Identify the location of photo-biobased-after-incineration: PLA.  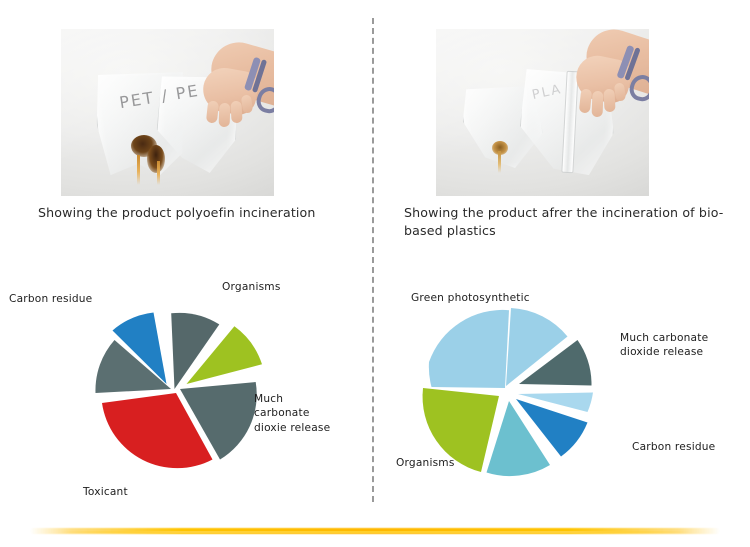
(542, 112).